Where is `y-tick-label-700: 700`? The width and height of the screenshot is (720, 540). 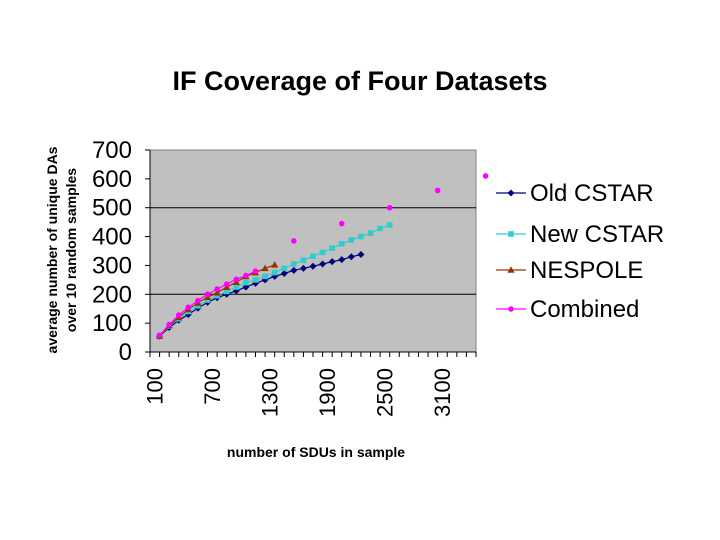
y-tick-label-700: 700 is located at coordinates (112, 150).